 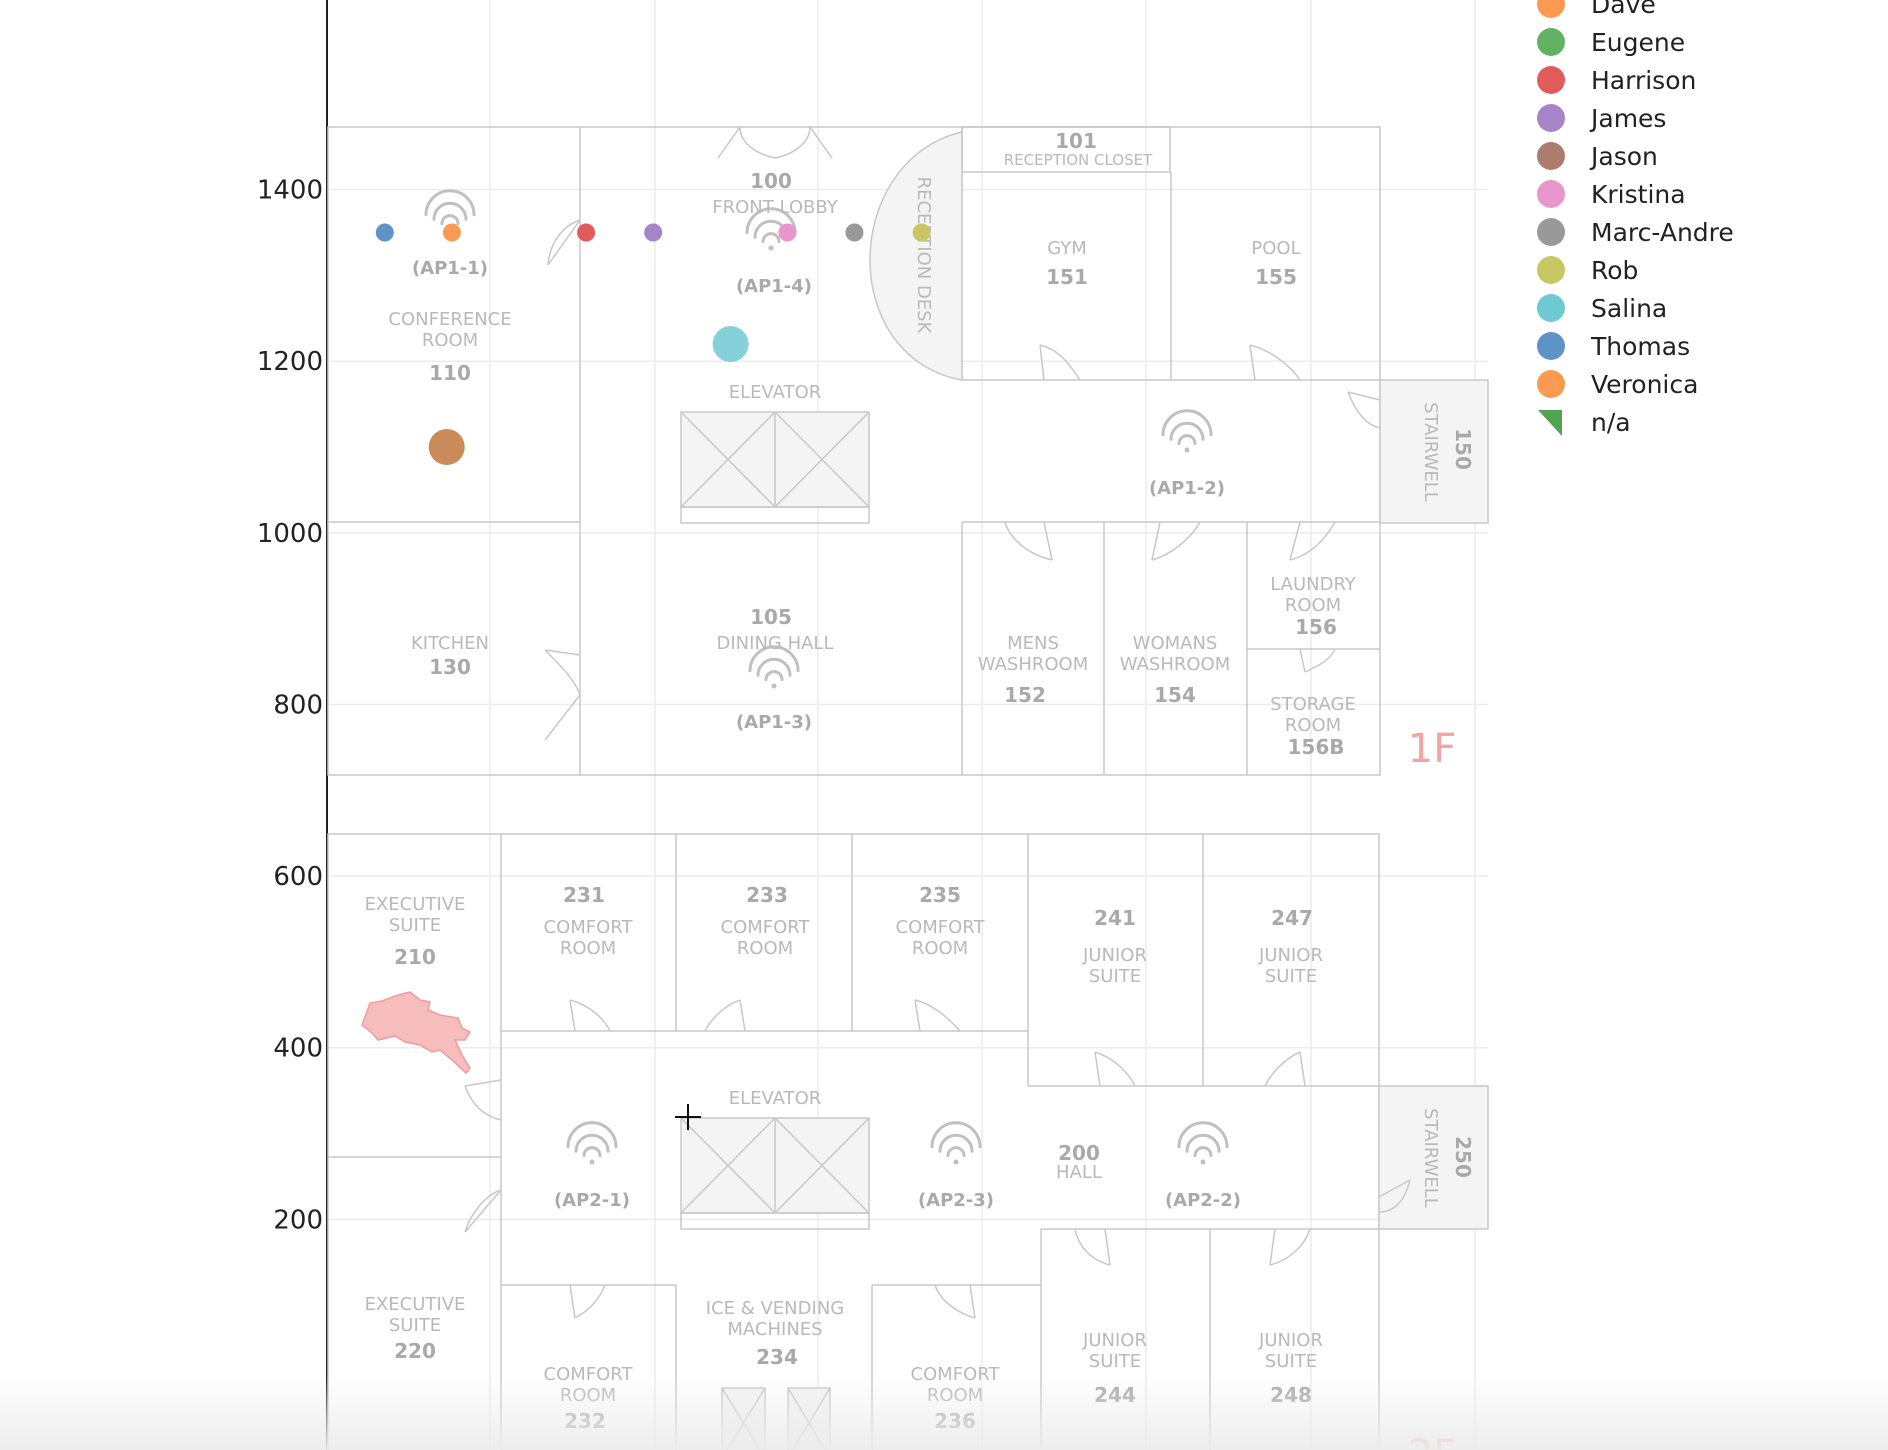 What do you see at coordinates (298, 1220) in the screenshot?
I see `y-tick-label: 200` at bounding box center [298, 1220].